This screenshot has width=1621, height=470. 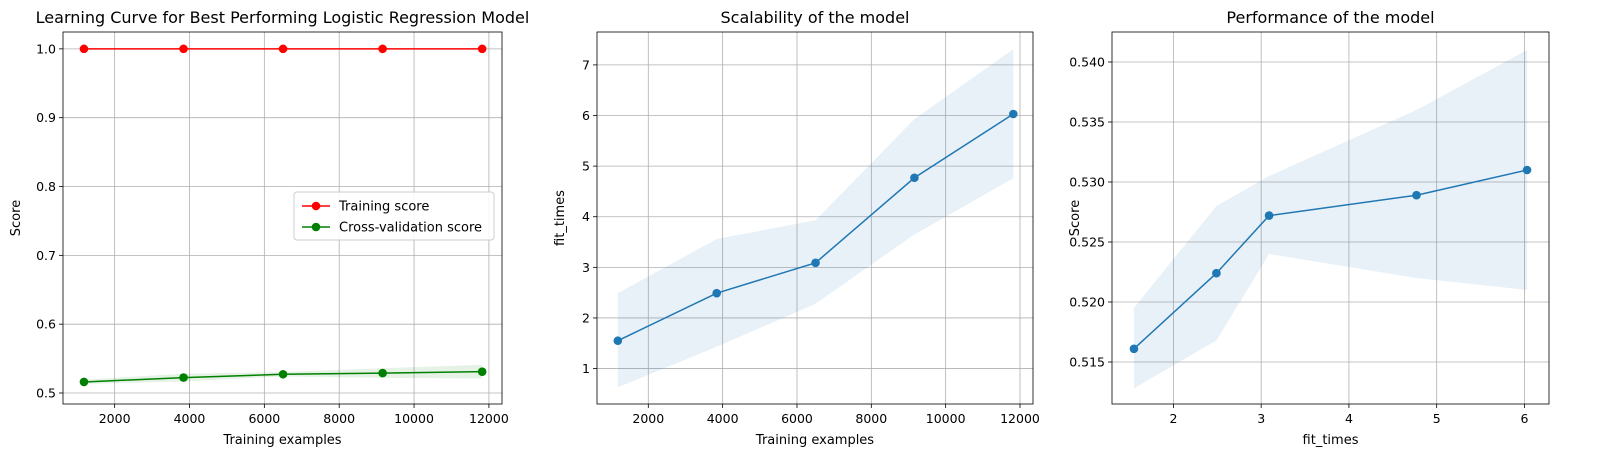 What do you see at coordinates (1261, 418) in the screenshot?
I see `x-tick-label: 3` at bounding box center [1261, 418].